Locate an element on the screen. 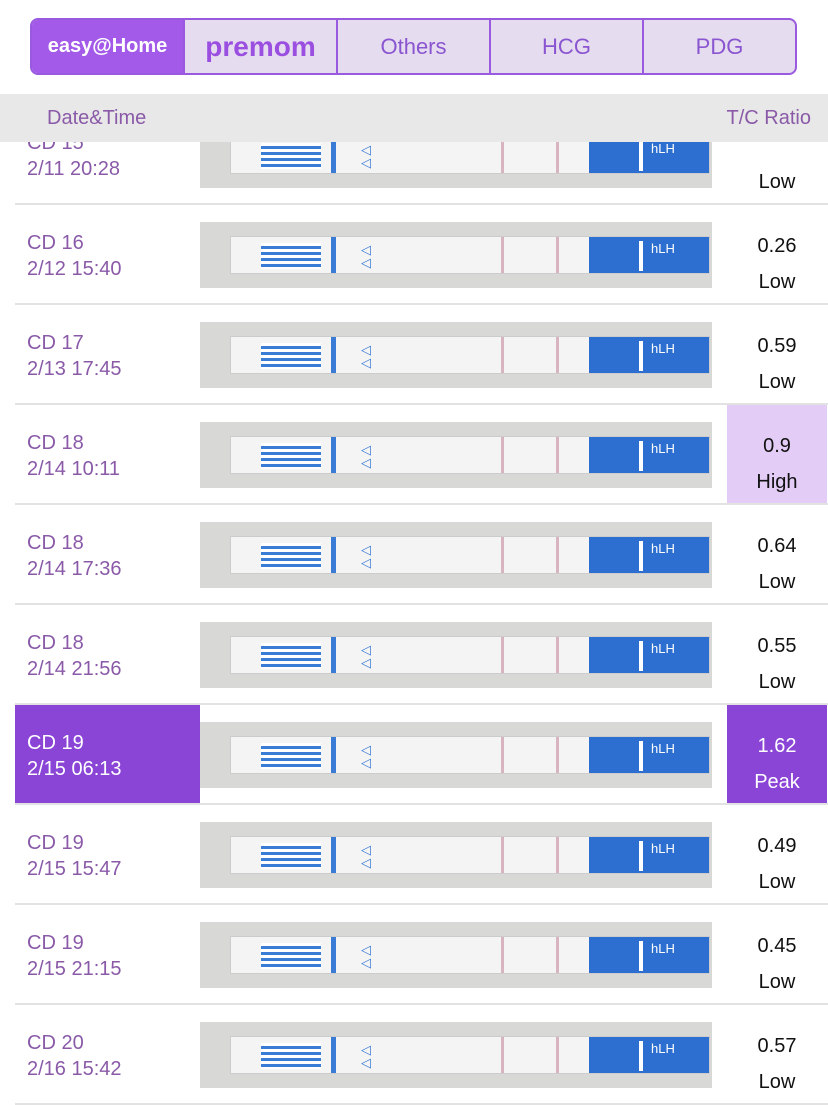 Image resolution: width=828 pixels, height=1105 pixels. lh-level: High is located at coordinates (777, 482).